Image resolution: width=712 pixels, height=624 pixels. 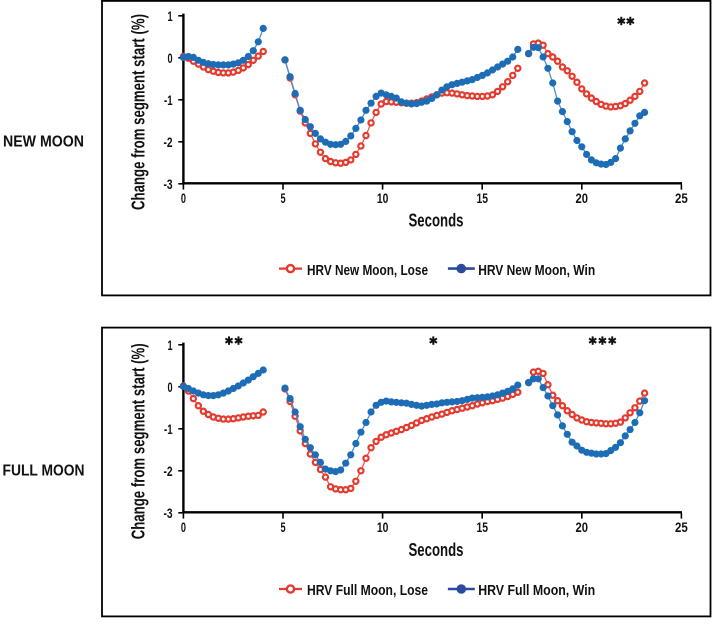 What do you see at coordinates (43, 142) in the screenshot?
I see `svg-text: NEW MOON` at bounding box center [43, 142].